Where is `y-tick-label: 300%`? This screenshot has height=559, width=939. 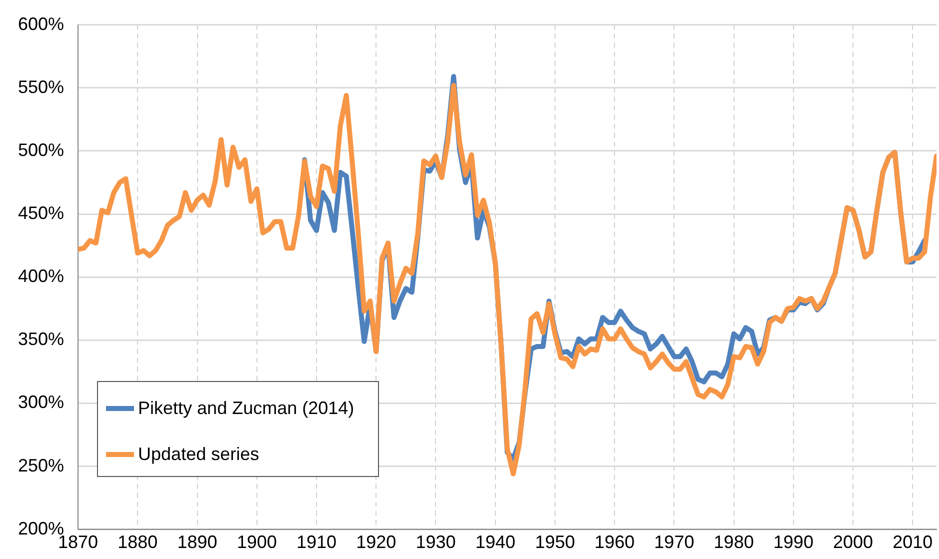
y-tick-label: 300% is located at coordinates (41, 402).